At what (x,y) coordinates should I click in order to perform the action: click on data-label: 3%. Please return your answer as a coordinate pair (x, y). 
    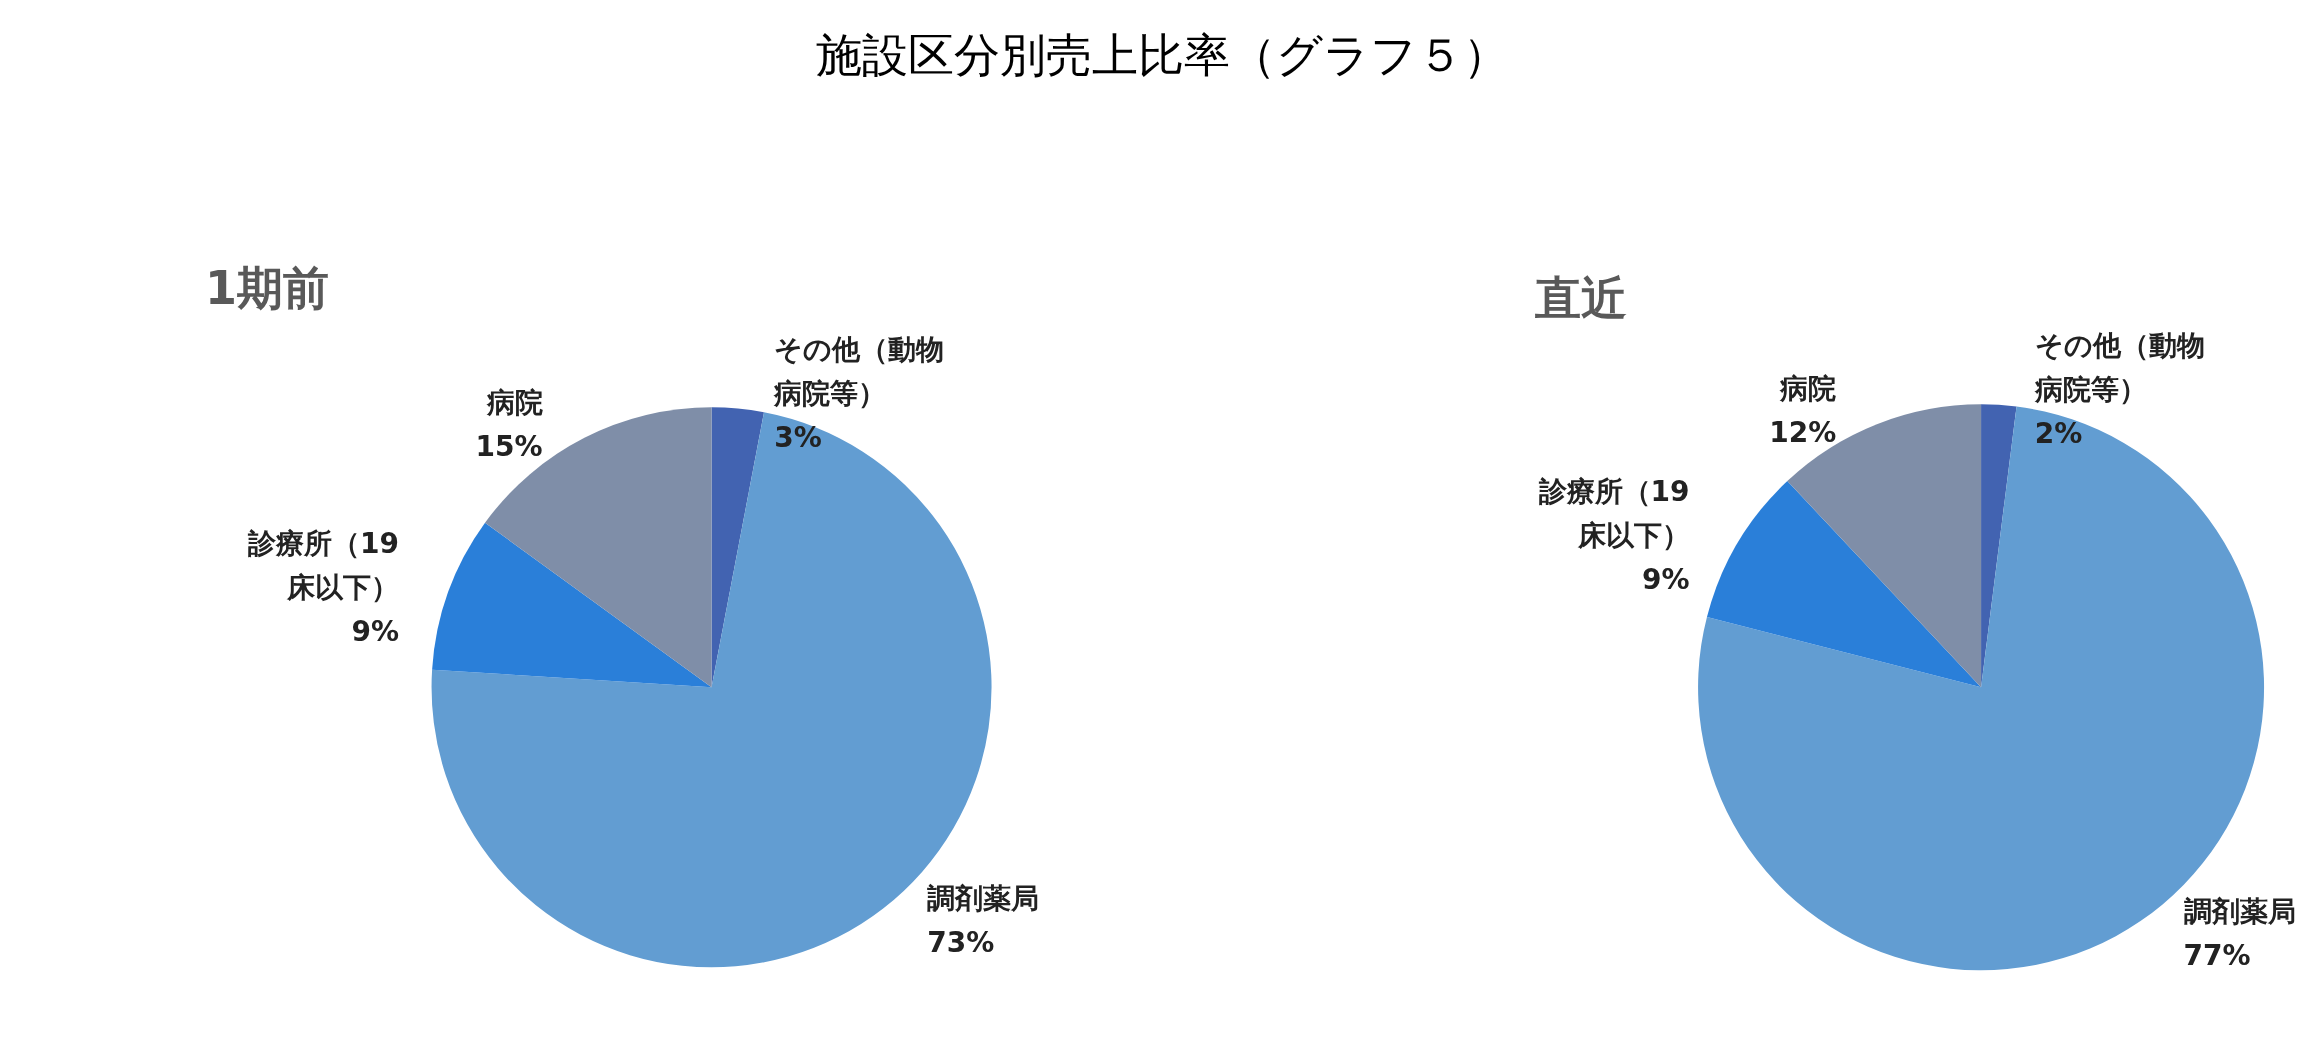
    Looking at the image, I should click on (798, 438).